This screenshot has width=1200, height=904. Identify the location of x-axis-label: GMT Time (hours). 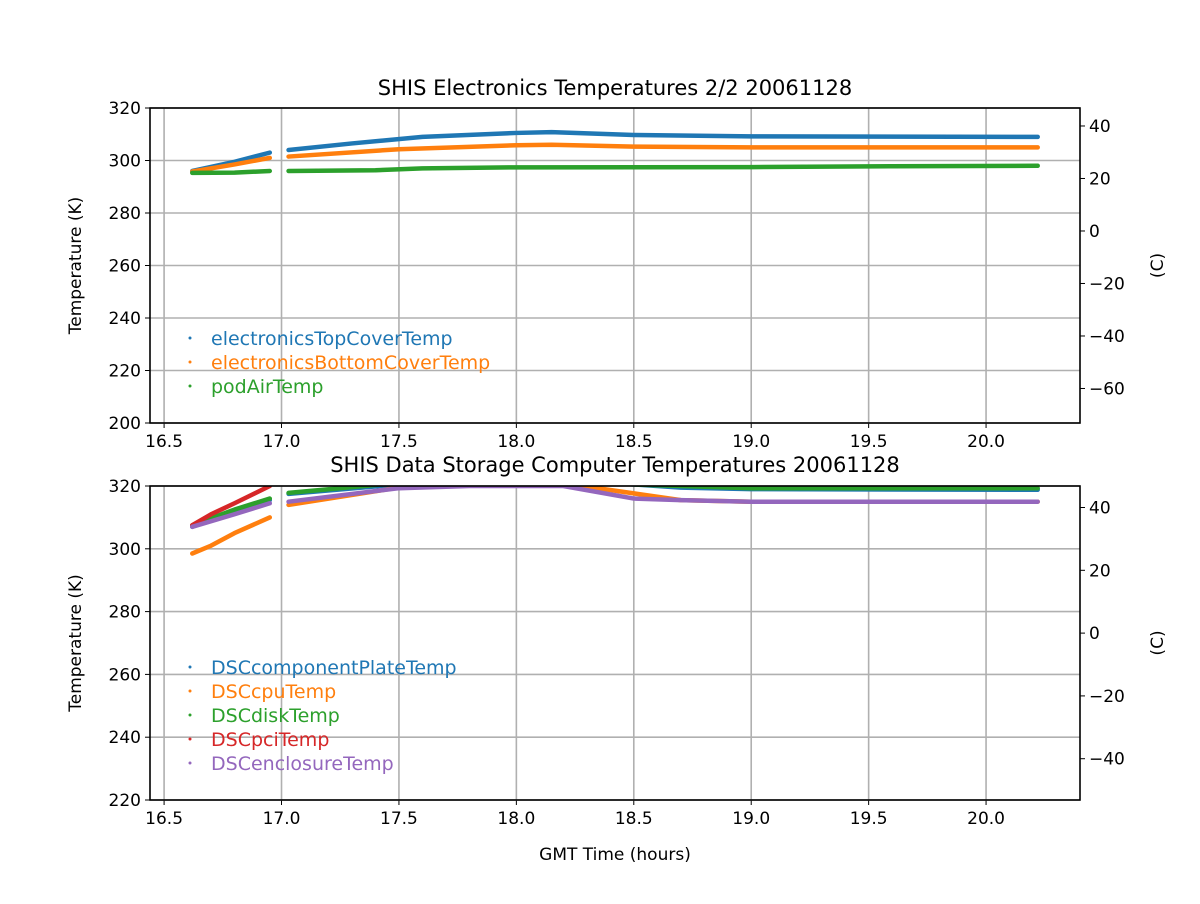
(615, 855).